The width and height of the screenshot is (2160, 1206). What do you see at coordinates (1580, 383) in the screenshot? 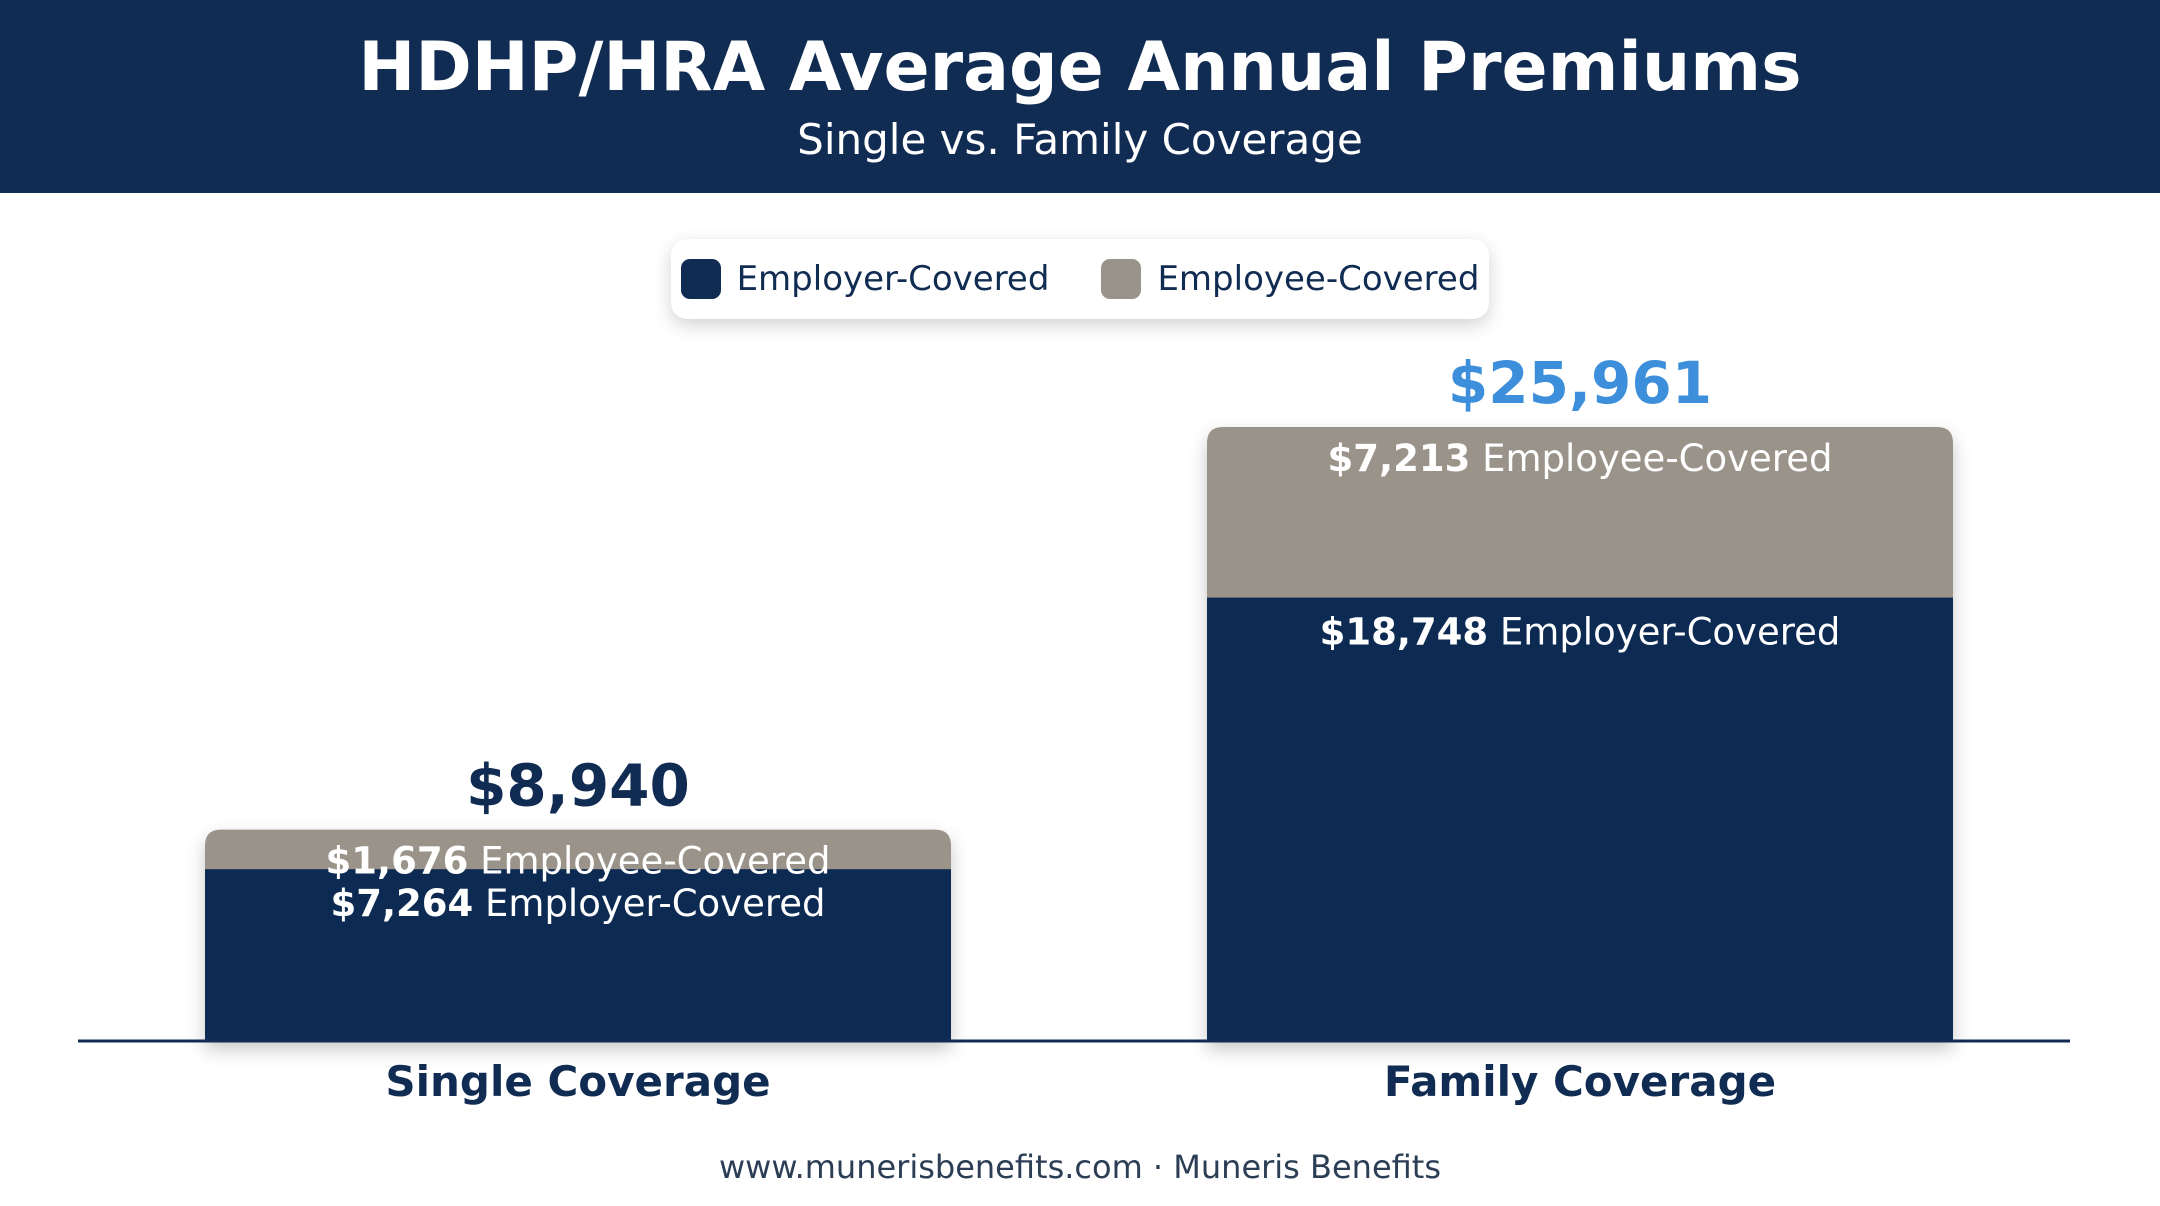
I see `bar-total-label: $25,961` at bounding box center [1580, 383].